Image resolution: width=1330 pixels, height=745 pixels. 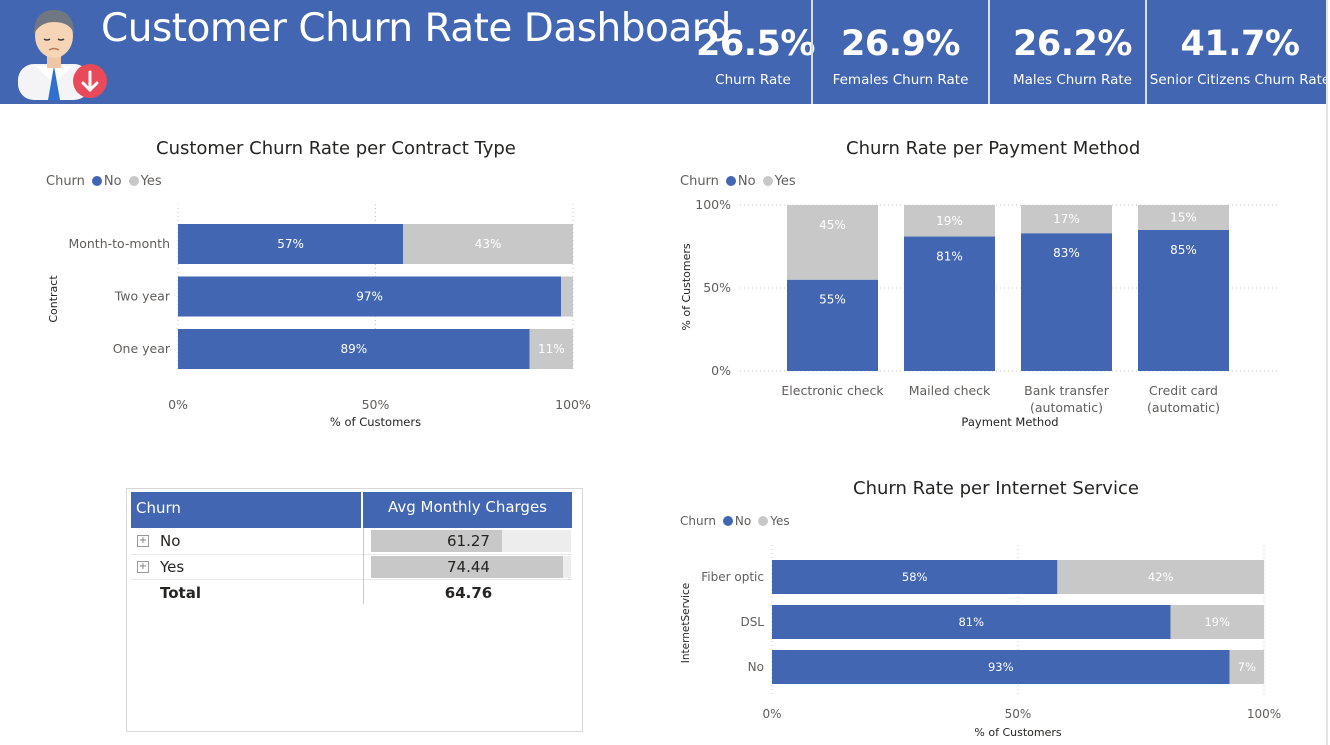 I want to click on internet-chart-legend: Churn No Yes, so click(x=735, y=521).